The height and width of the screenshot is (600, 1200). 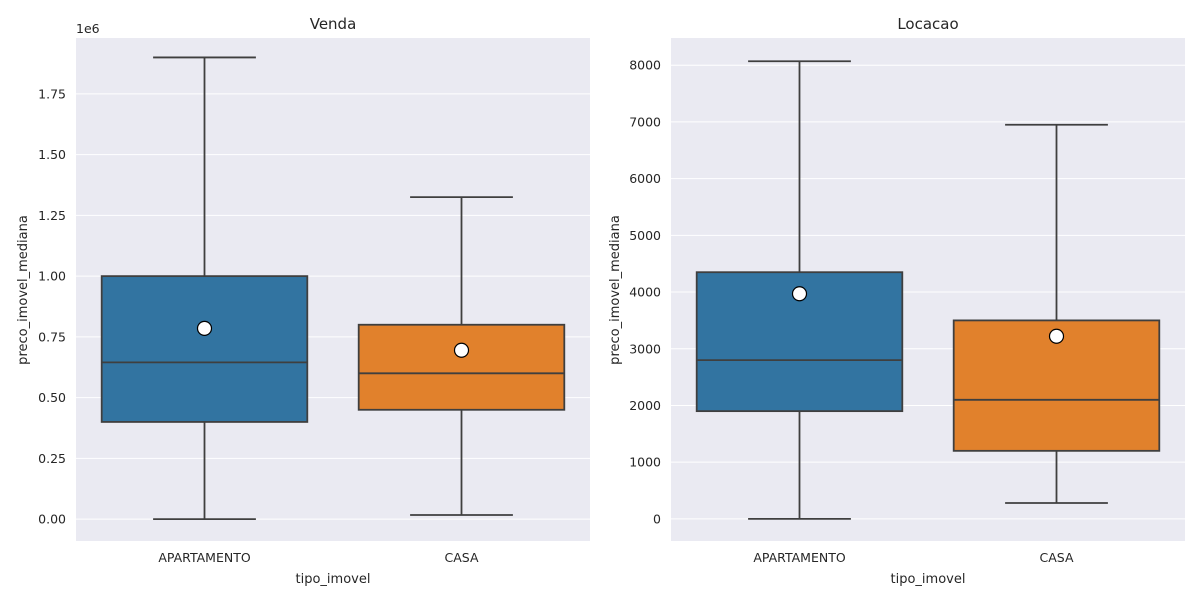 I want to click on box-casa-venda, so click(x=461, y=356).